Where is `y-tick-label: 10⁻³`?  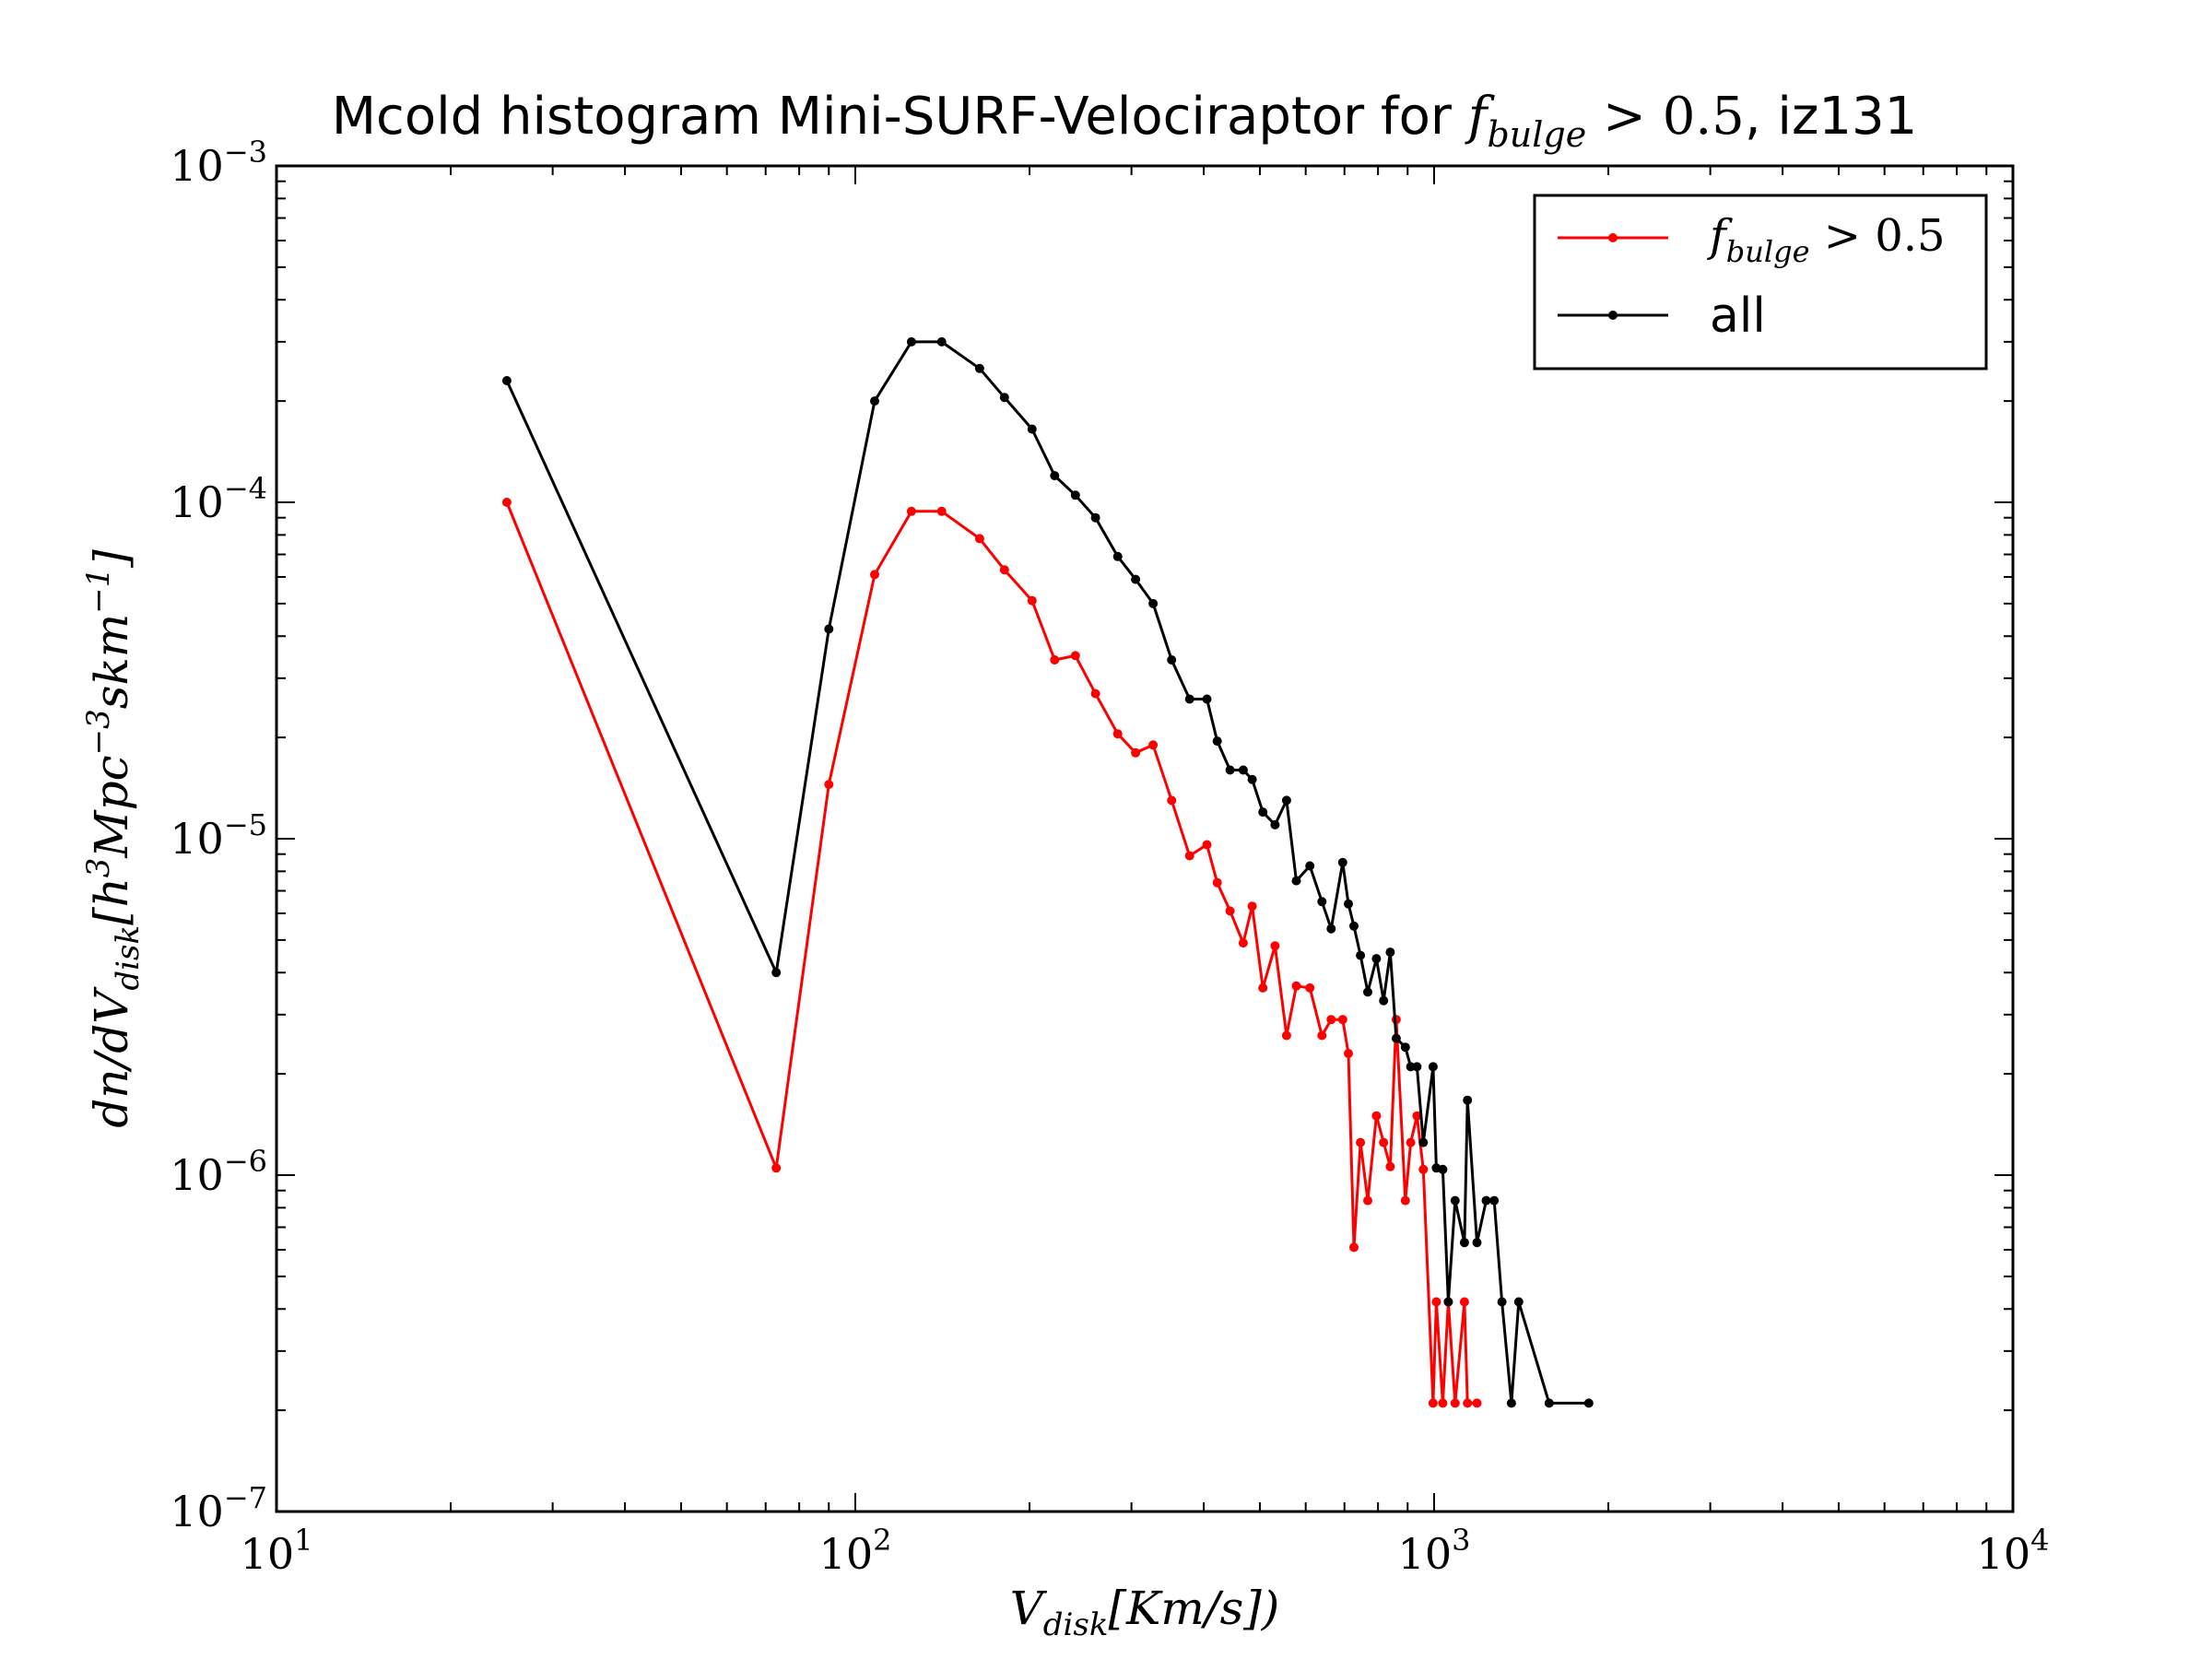
y-tick-label: 10⁻³ is located at coordinates (218, 163).